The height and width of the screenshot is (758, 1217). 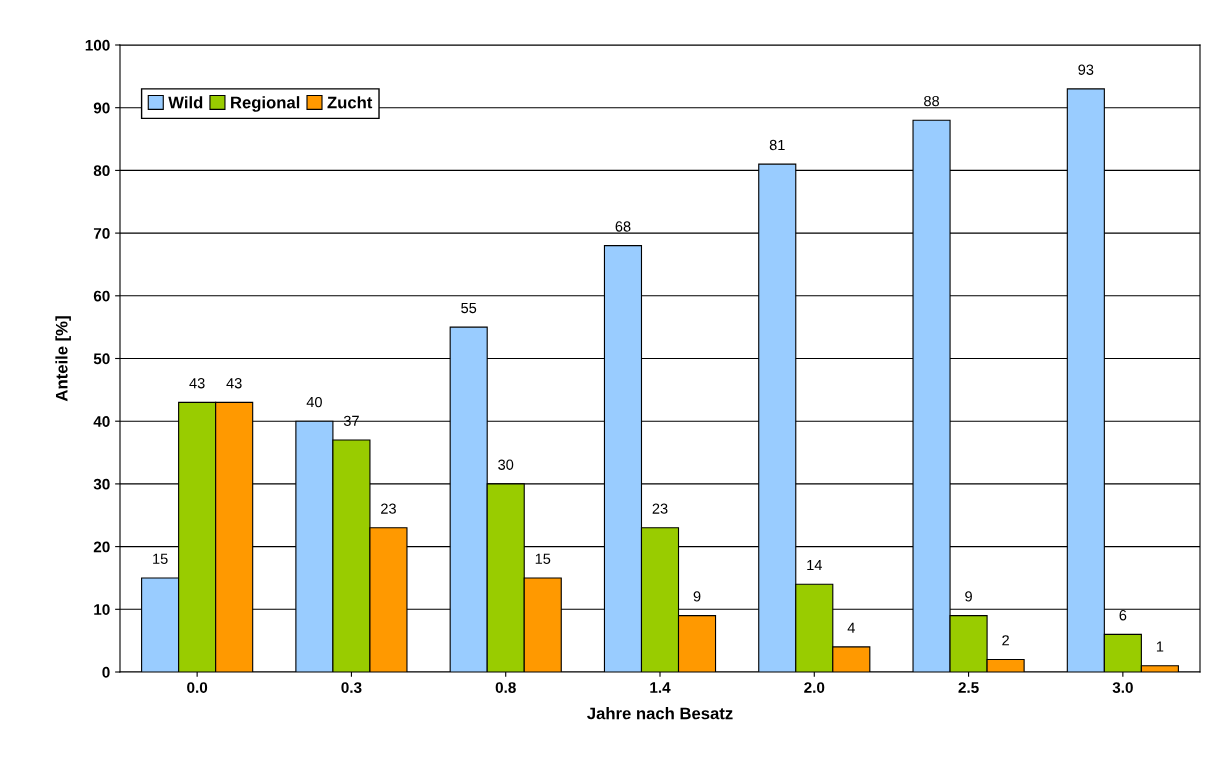 I want to click on data-label: 68, so click(x=623, y=226).